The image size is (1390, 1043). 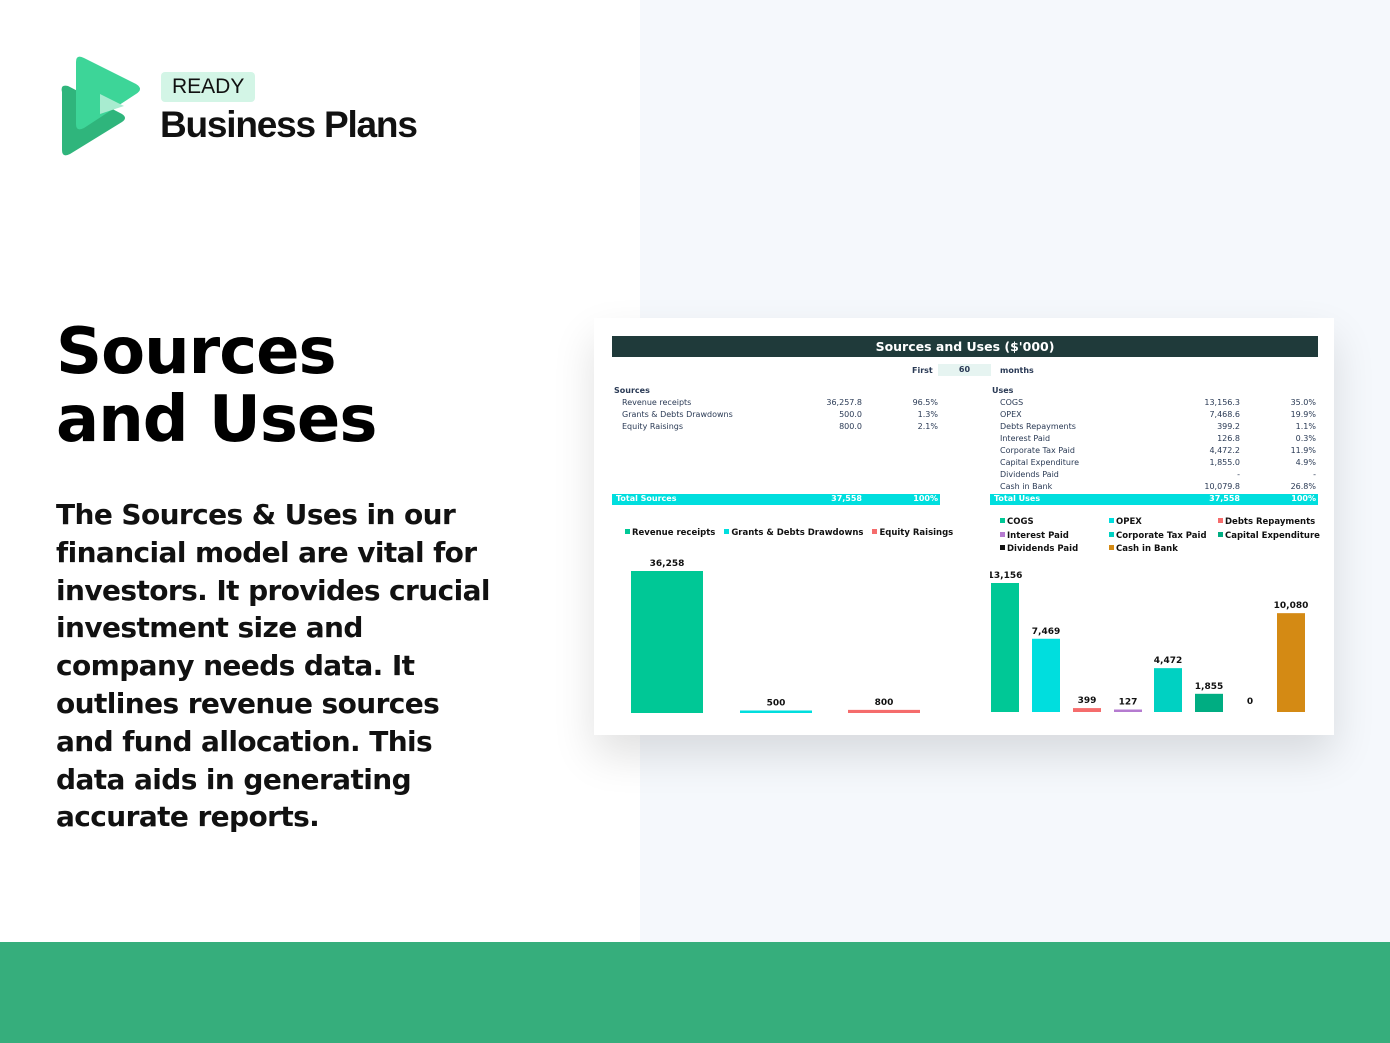 What do you see at coordinates (884, 703) in the screenshot?
I see `data-label: 800` at bounding box center [884, 703].